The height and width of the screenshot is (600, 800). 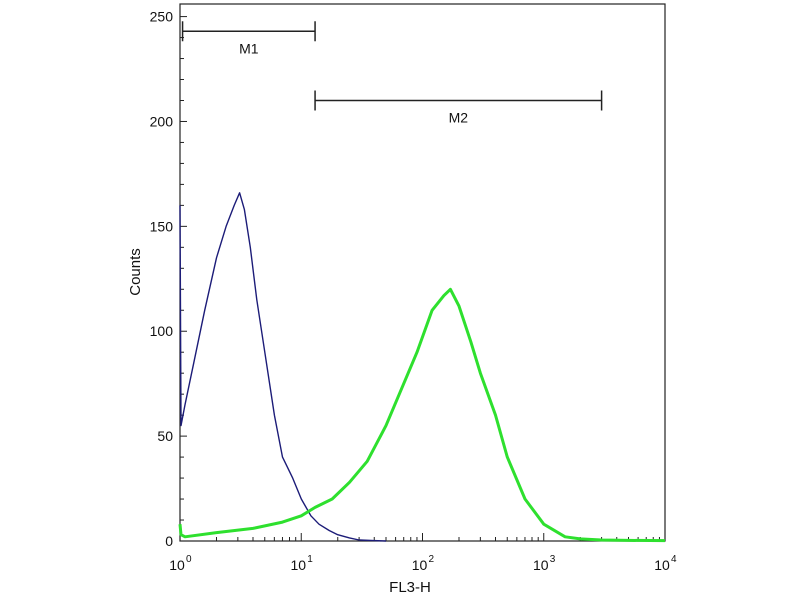 What do you see at coordinates (249, 48) in the screenshot?
I see `gate-label: M1` at bounding box center [249, 48].